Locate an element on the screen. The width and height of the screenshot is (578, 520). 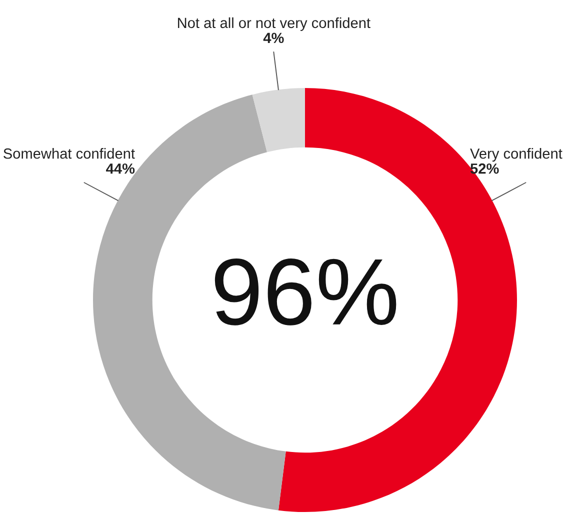
data-label: 44% is located at coordinates (120, 168).